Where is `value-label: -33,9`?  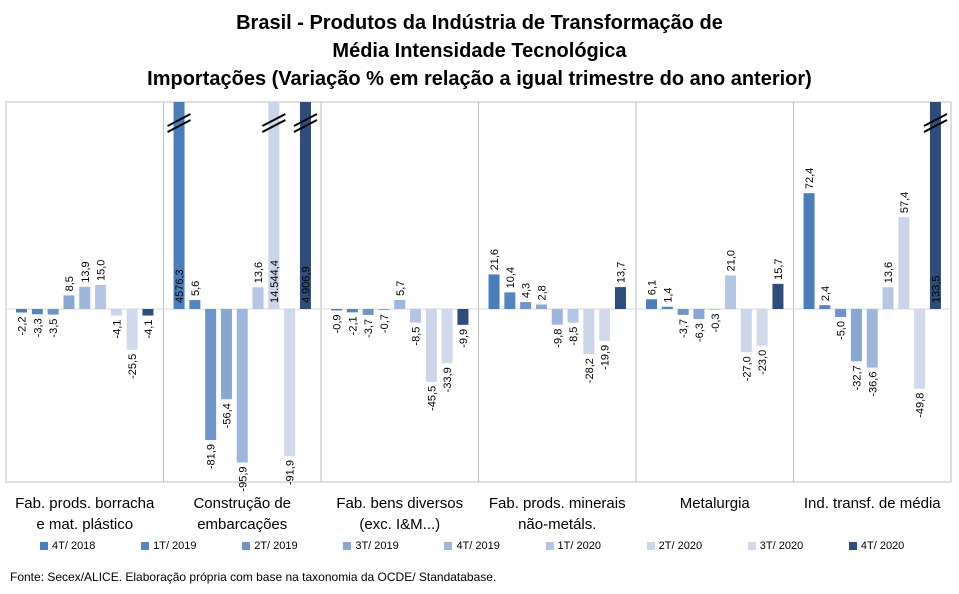 value-label: -33,9 is located at coordinates (448, 379).